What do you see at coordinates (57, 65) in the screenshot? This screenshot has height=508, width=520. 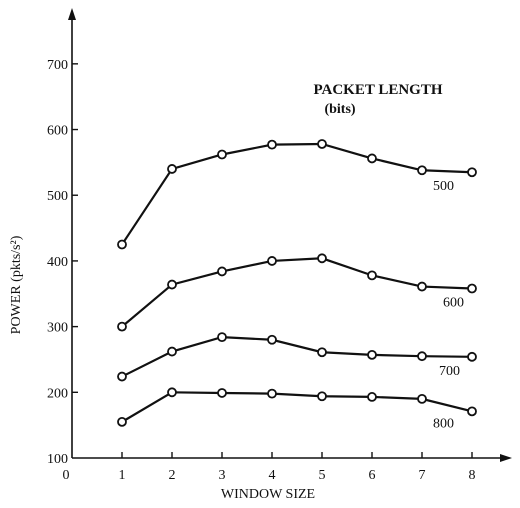 I see `y-tick-label: 700` at bounding box center [57, 65].